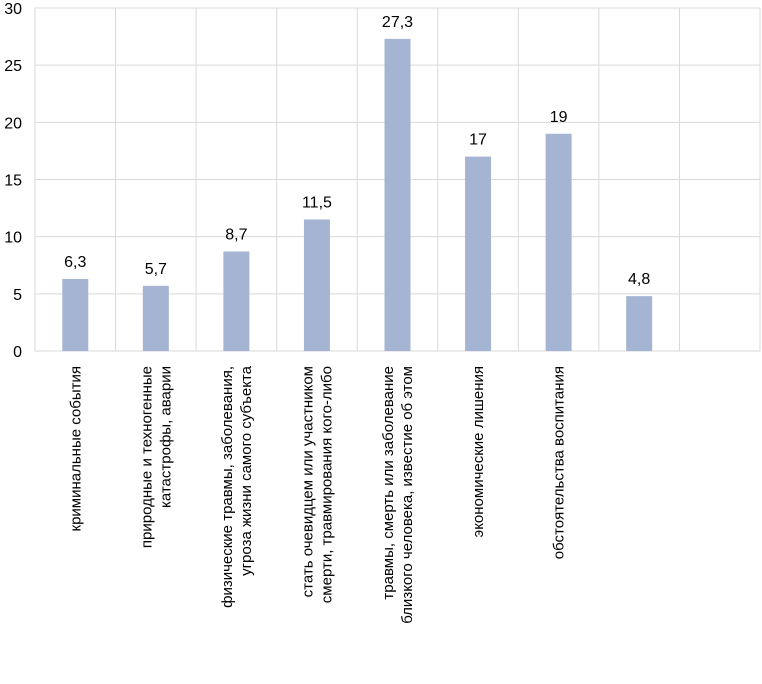 This screenshot has height=684, width=762. I want to click on y-tick-label: 30, so click(13, 9).